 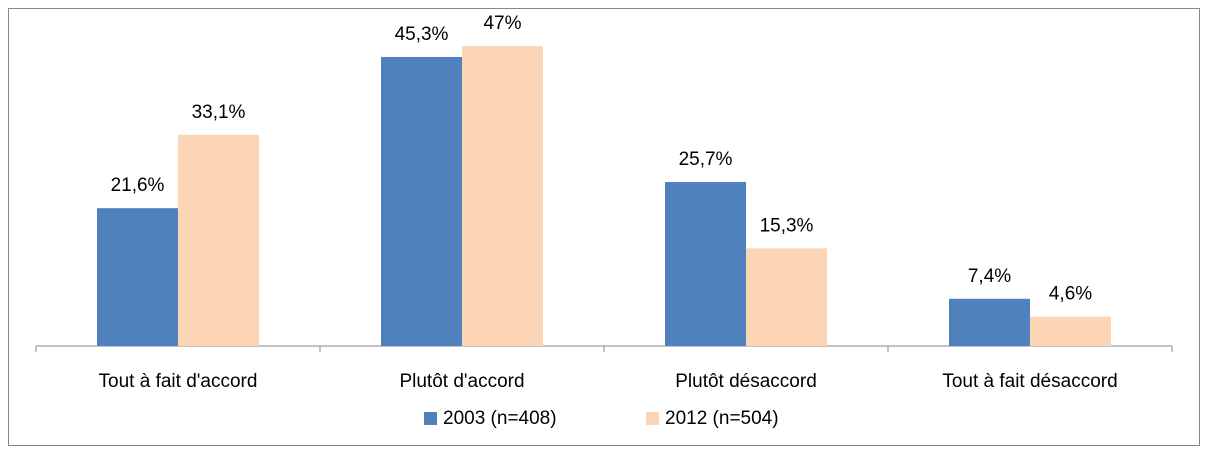 What do you see at coordinates (138, 185) in the screenshot?
I see `data-label: 21,6%` at bounding box center [138, 185].